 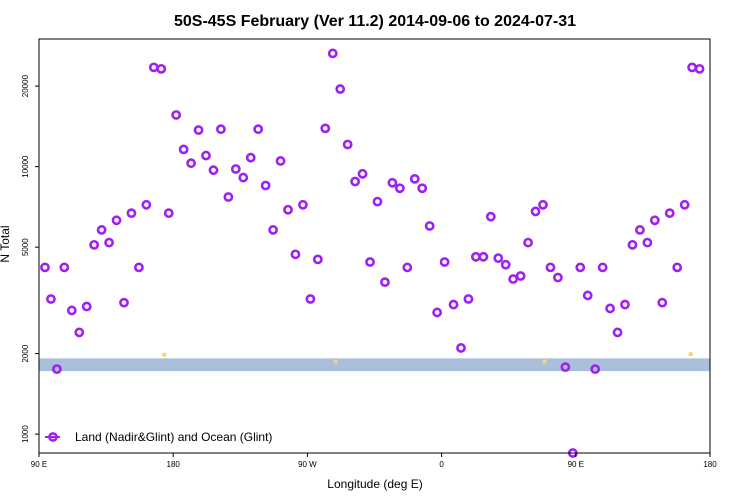 What do you see at coordinates (374, 365) in the screenshot?
I see `reference-band` at bounding box center [374, 365].